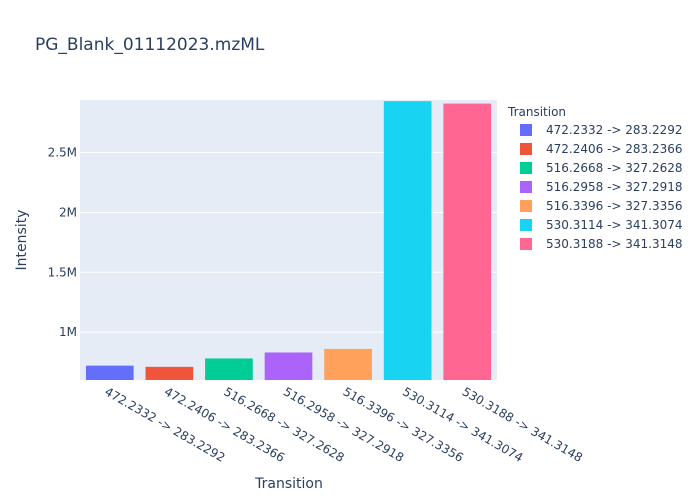  I want to click on chart-title: PG_Blank_01112023.mzML, so click(150, 45).